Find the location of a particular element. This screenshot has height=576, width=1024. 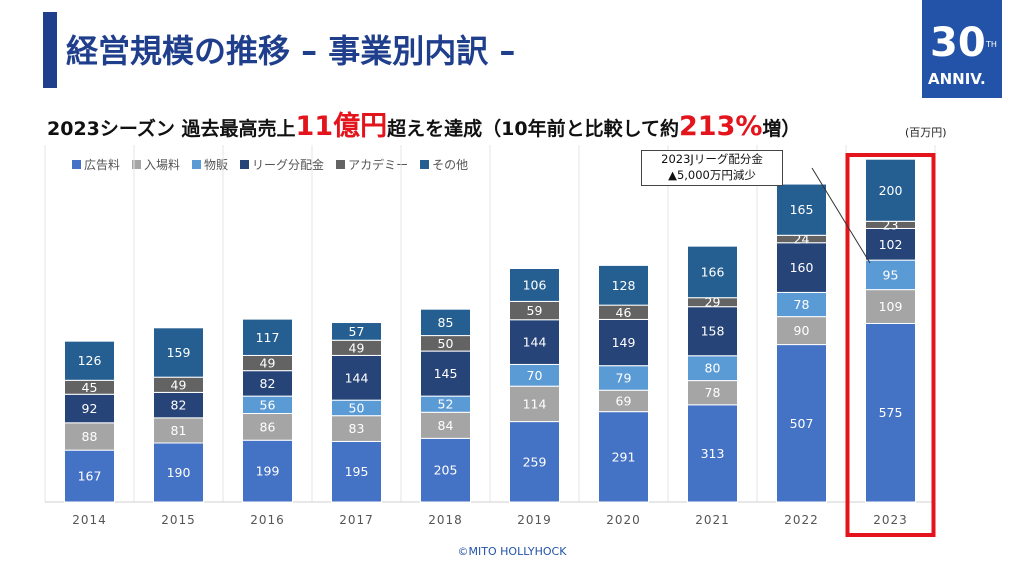

data-label: 199 is located at coordinates (268, 471).